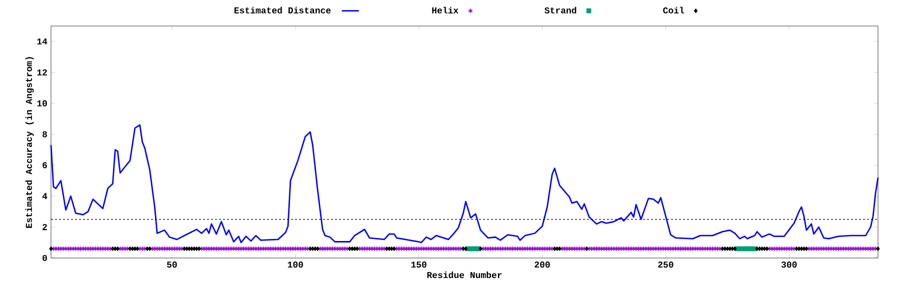 The height and width of the screenshot is (300, 900). What do you see at coordinates (42, 41) in the screenshot?
I see `y-tick-label: 14` at bounding box center [42, 41].